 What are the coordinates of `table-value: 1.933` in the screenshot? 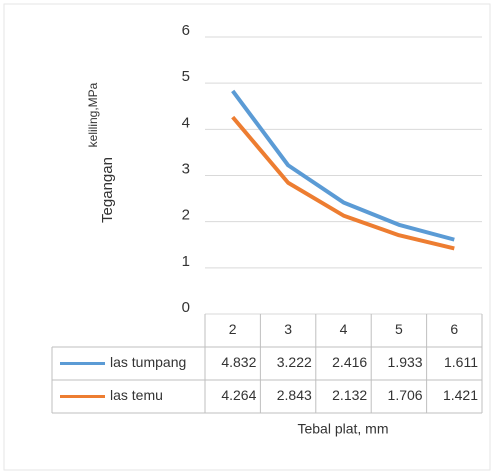 It's located at (405, 362).